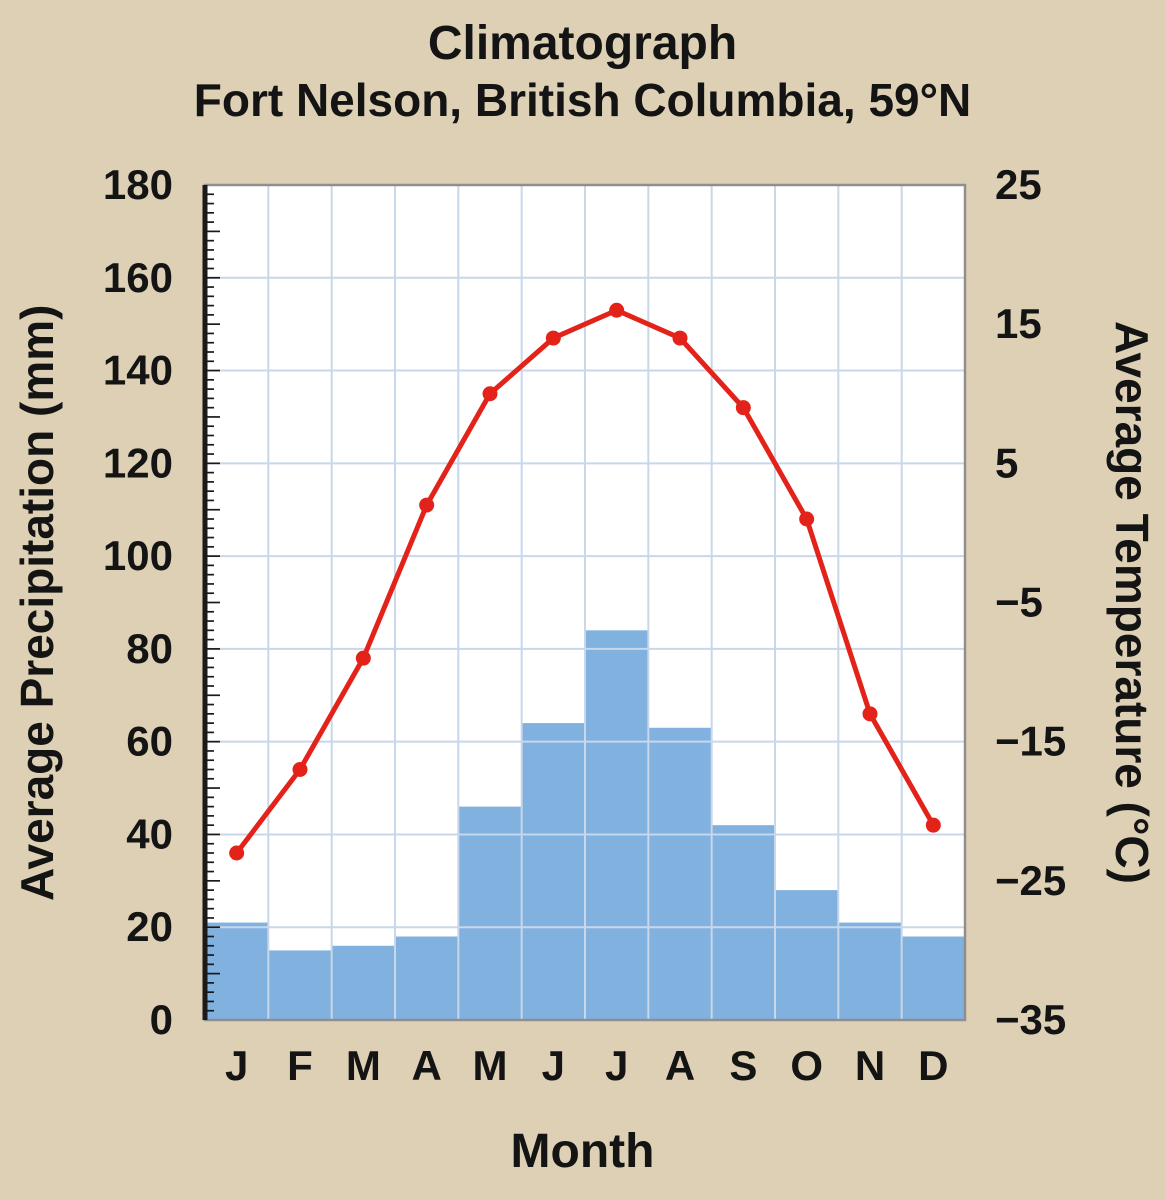 This screenshot has height=1200, width=1165. What do you see at coordinates (138, 277) in the screenshot?
I see `left-tick-label: 160` at bounding box center [138, 277].